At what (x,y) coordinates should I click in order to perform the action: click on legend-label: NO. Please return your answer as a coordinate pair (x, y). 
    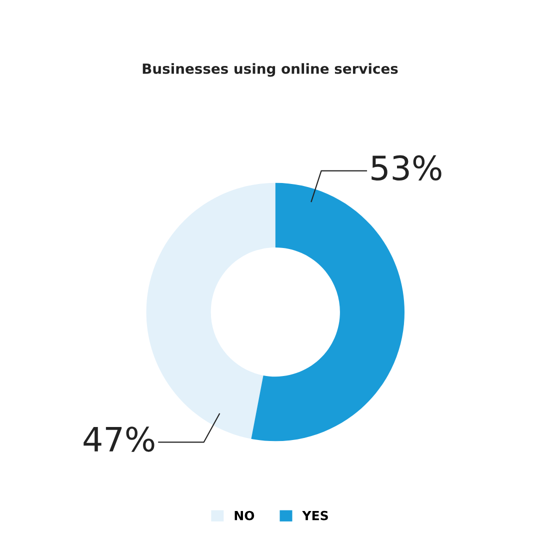
    Looking at the image, I should click on (244, 515).